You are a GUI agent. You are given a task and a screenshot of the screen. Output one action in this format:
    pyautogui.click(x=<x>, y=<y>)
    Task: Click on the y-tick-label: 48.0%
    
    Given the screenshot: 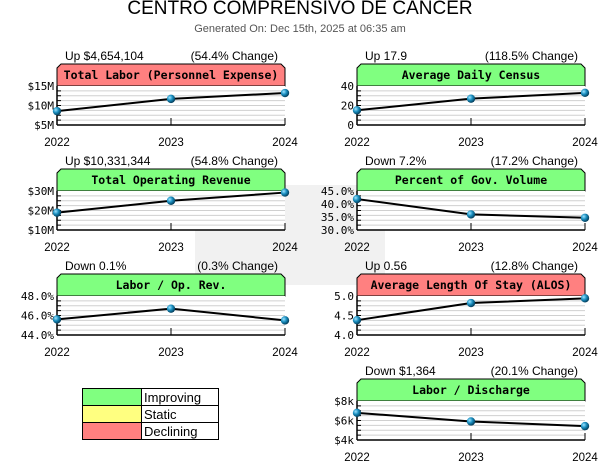 What is the action you would take?
    pyautogui.click(x=37, y=296)
    